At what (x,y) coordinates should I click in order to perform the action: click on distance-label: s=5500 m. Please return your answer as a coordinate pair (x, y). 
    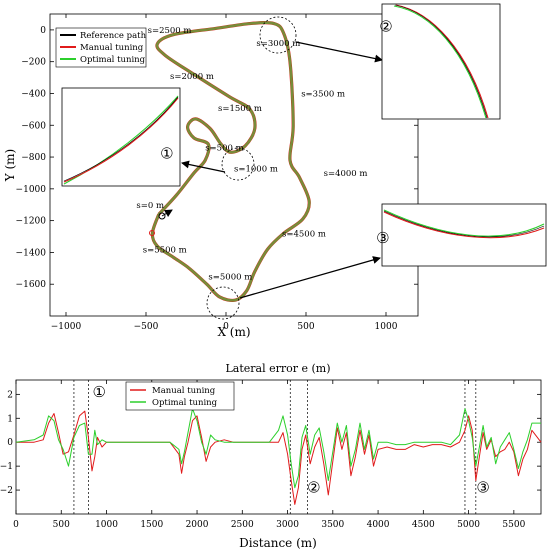
    Looking at the image, I should click on (165, 250).